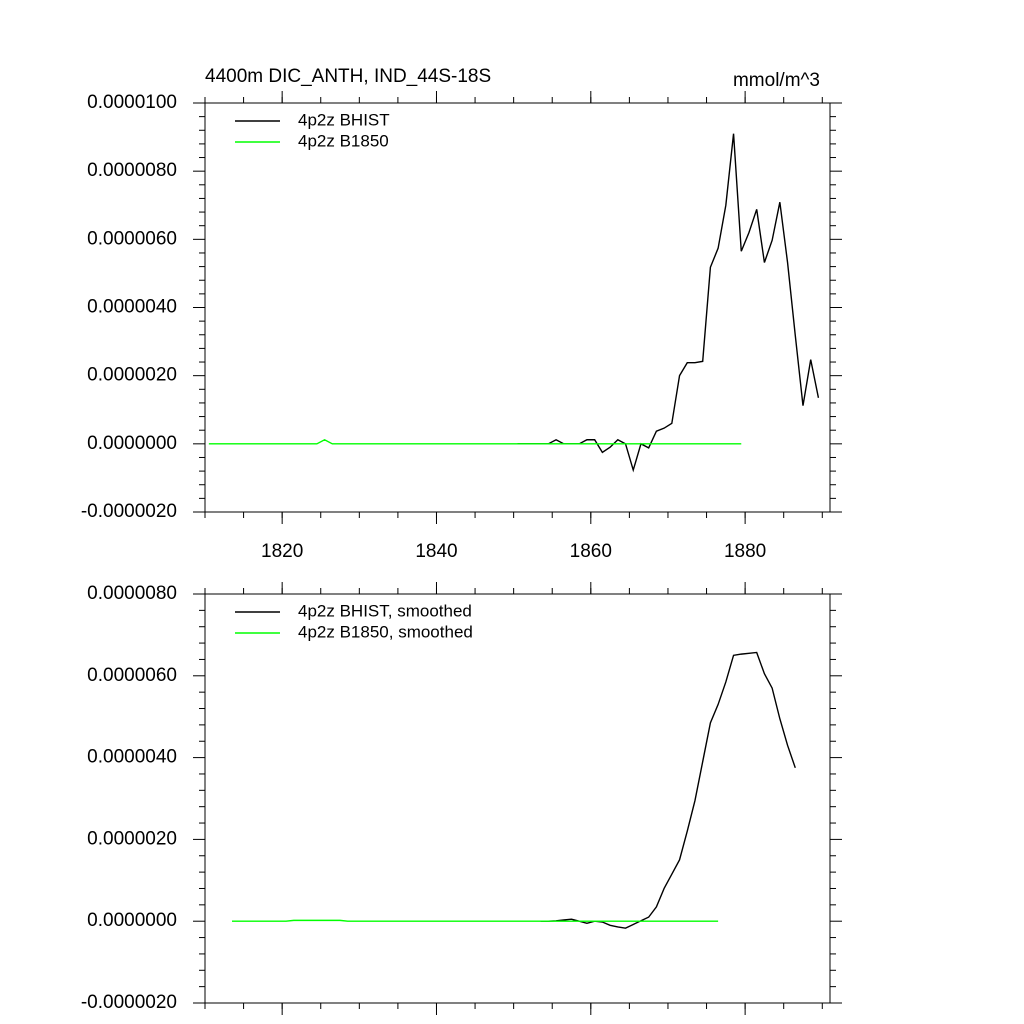 This screenshot has width=1024, height=1024. Describe the element at coordinates (776, 80) in the screenshot. I see `units-label: mmol/m^3` at that location.